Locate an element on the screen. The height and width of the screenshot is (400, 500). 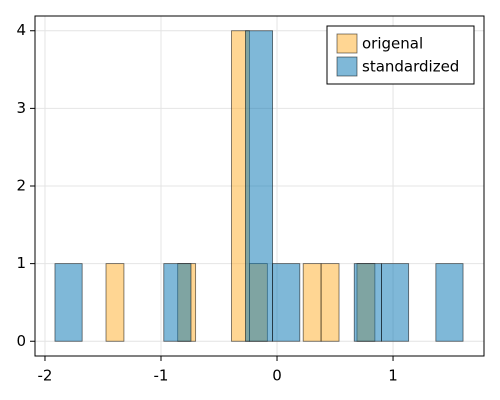
y-tick-label: 2 is located at coordinates (21, 186).